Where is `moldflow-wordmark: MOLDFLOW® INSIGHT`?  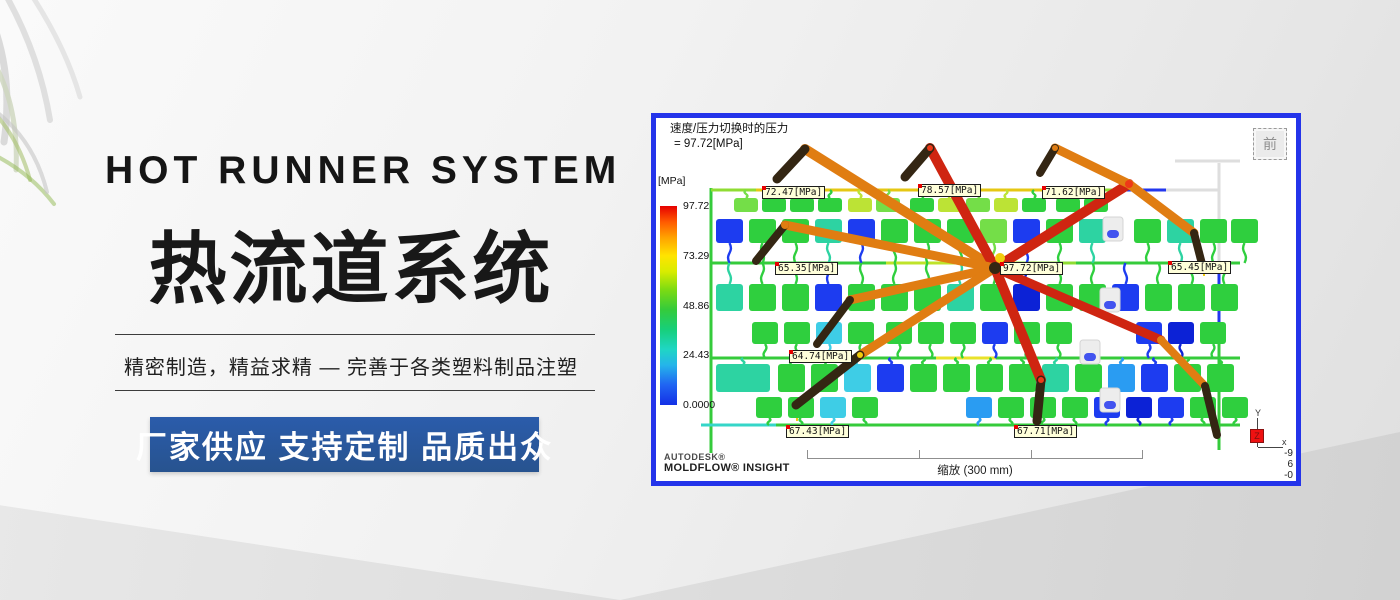
moldflow-wordmark: MOLDFLOW® INSIGHT is located at coordinates (727, 468).